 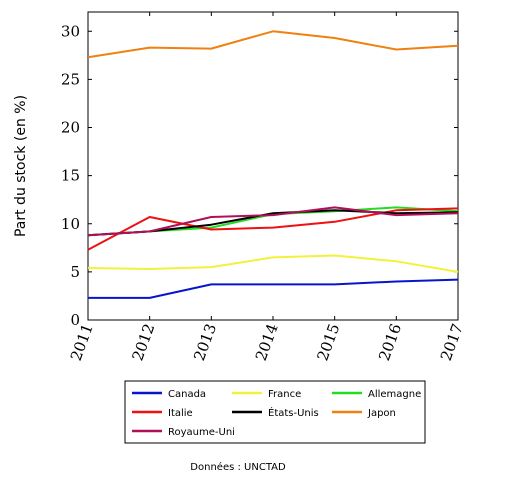 What do you see at coordinates (201, 432) in the screenshot?
I see `legend-label: Royaume-Uni` at bounding box center [201, 432].